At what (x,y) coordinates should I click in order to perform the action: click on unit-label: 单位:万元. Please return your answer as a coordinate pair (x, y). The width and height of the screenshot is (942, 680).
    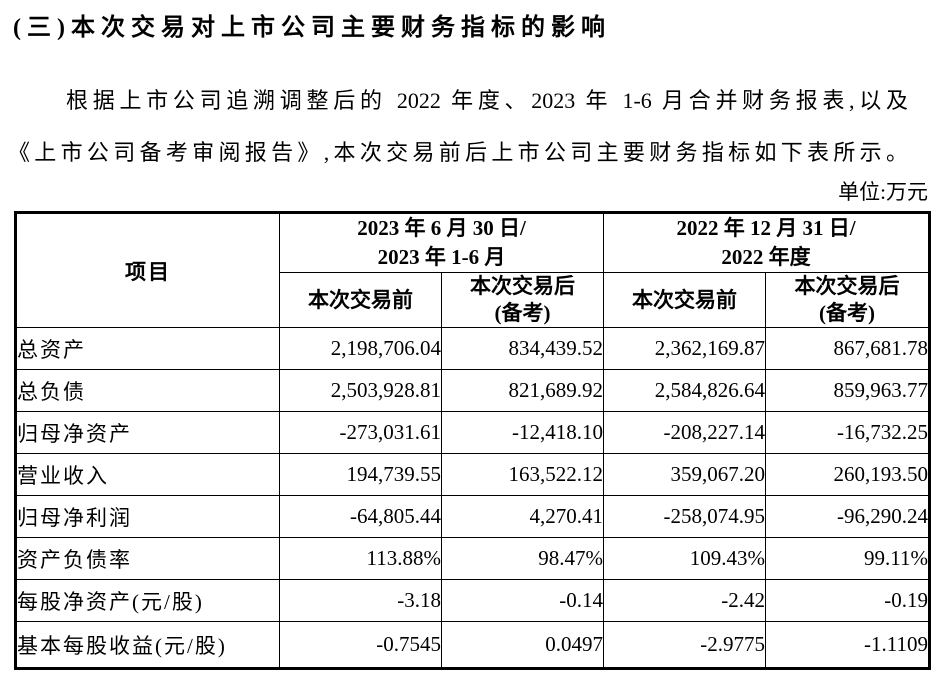
    Looking at the image, I should click on (883, 192).